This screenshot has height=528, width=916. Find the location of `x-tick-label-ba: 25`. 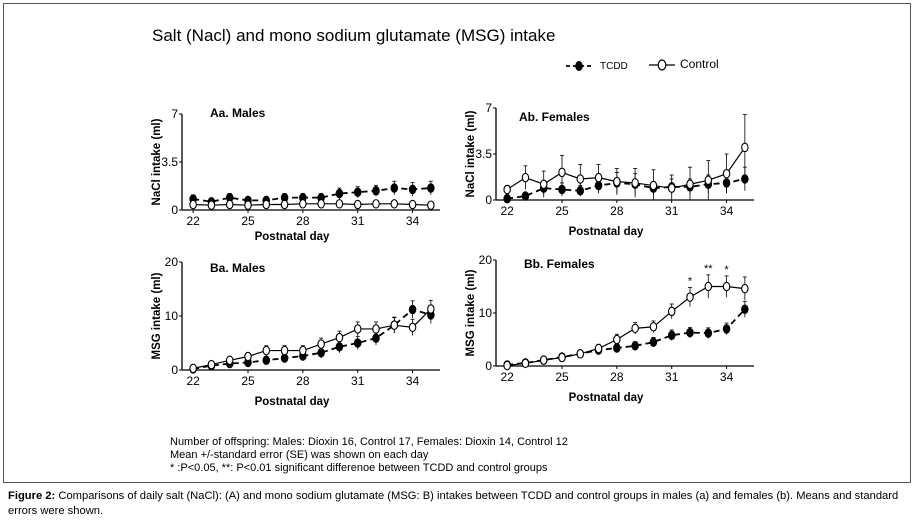

x-tick-label-ba: 25 is located at coordinates (248, 381).